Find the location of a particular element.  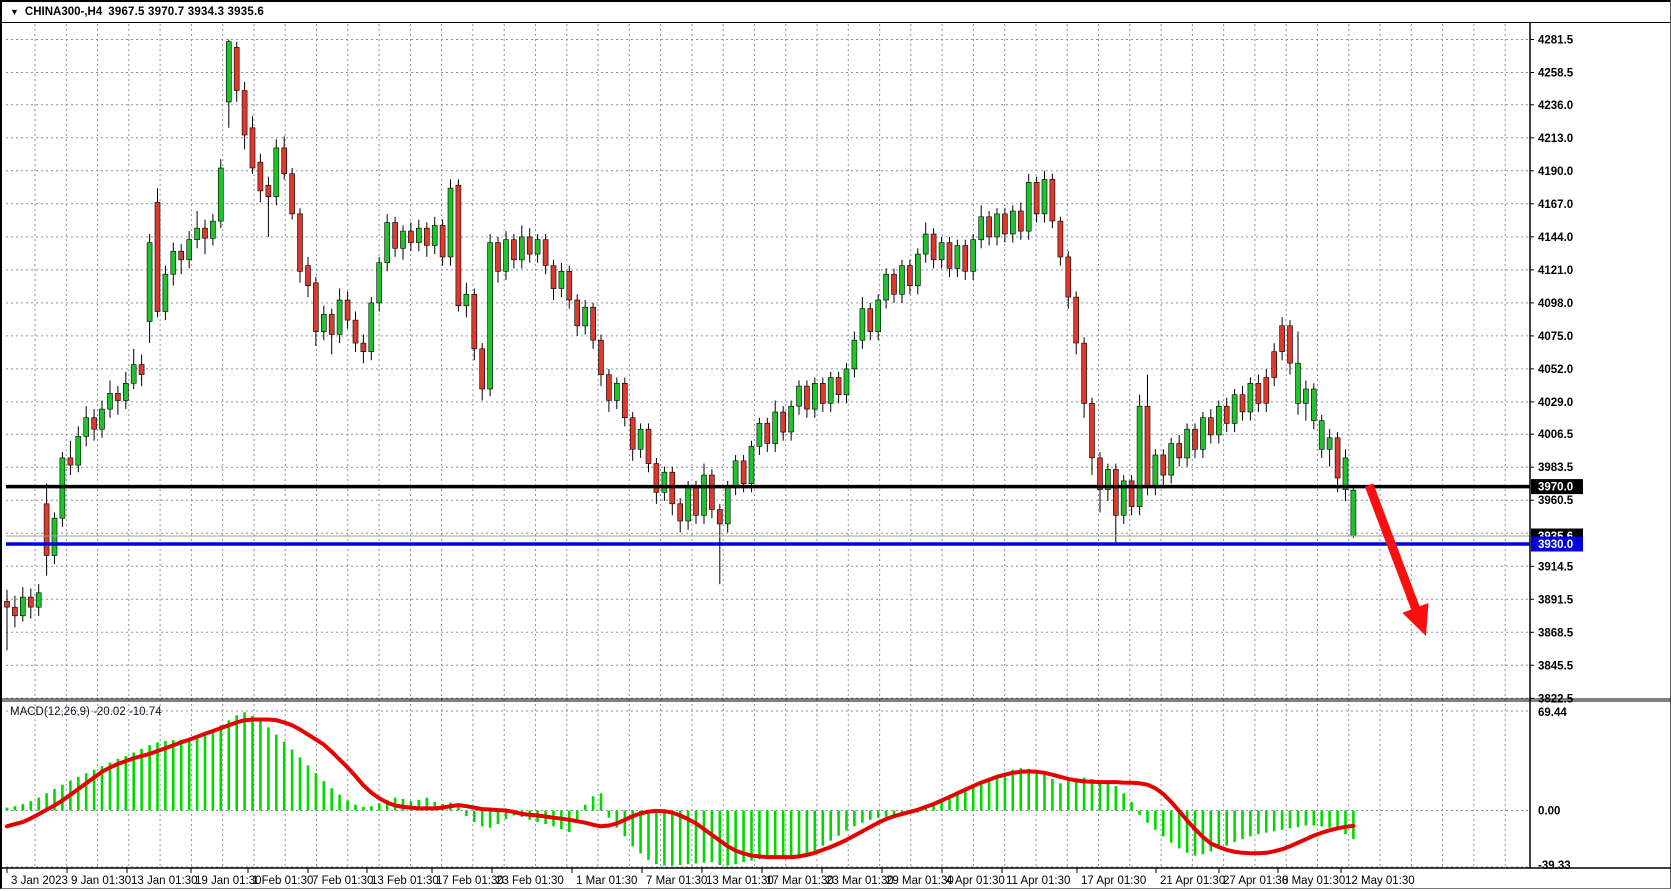

svg-text: 4144.0 is located at coordinates (1555, 238).